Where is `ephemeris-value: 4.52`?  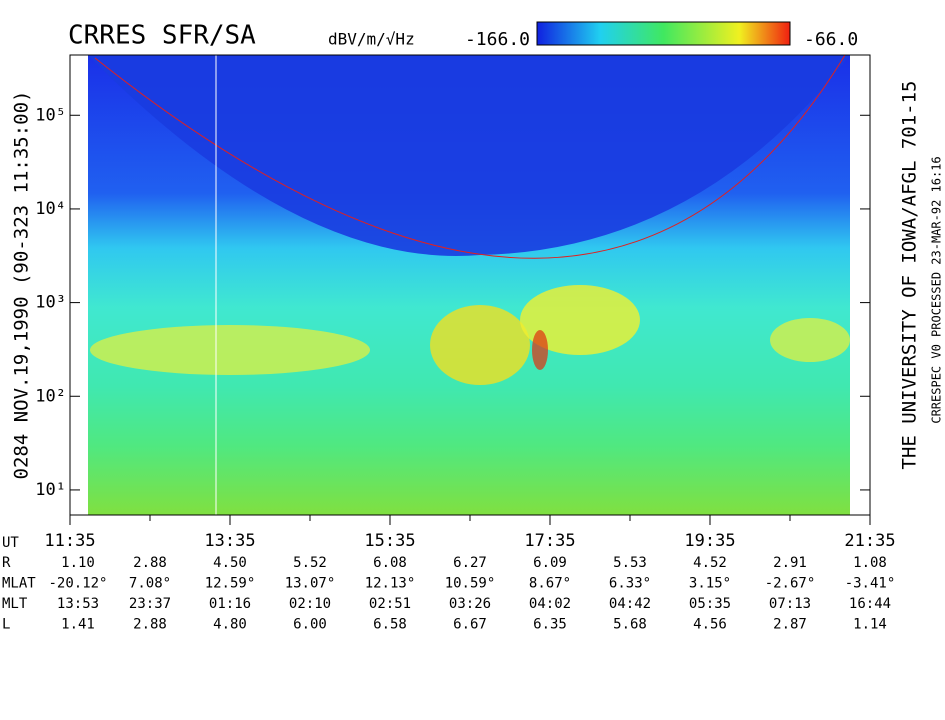
ephemeris-value: 4.52 is located at coordinates (710, 563).